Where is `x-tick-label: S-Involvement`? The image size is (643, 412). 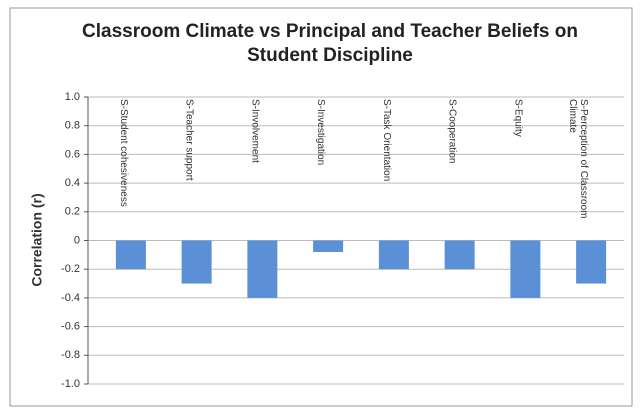
x-tick-label: S-Involvement is located at coordinates (255, 131).